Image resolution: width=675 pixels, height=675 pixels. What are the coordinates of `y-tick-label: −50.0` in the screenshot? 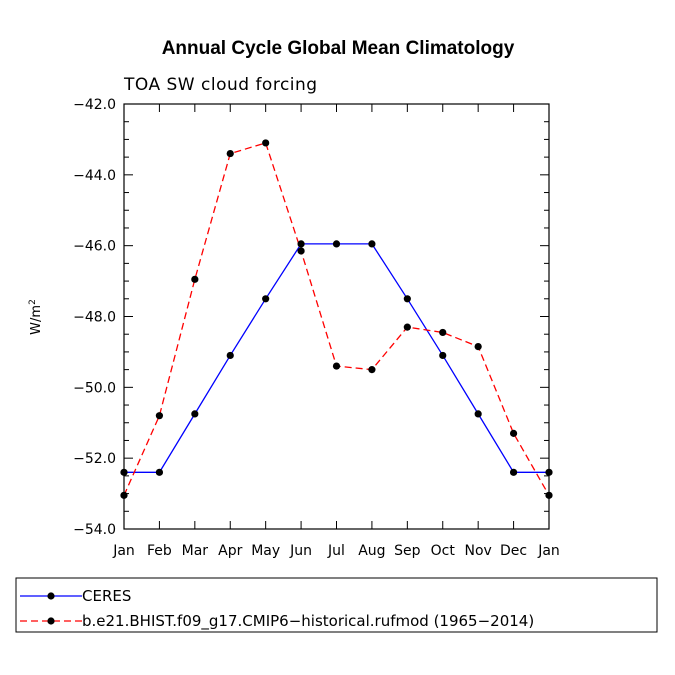 It's located at (94, 388).